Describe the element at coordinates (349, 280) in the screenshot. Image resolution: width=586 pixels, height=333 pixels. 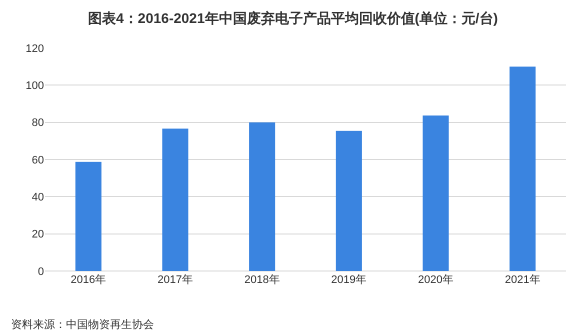
I see `x-tick-label: 2019年` at that location.